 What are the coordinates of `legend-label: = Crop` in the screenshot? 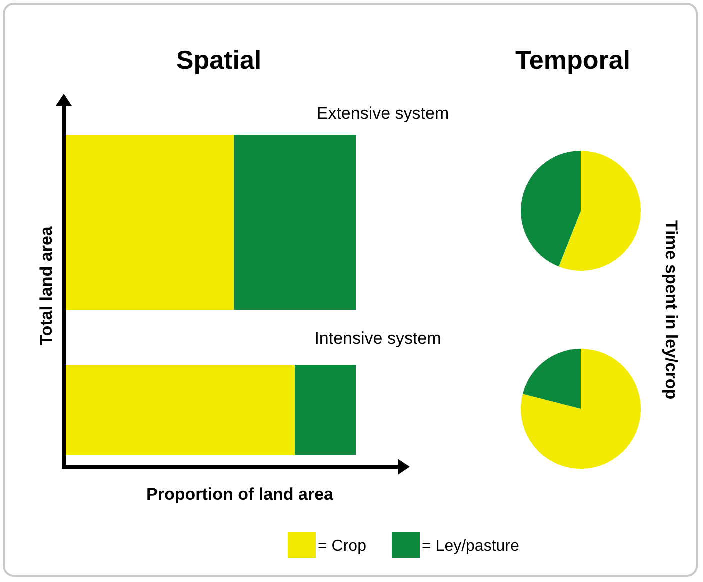 It's located at (342, 546).